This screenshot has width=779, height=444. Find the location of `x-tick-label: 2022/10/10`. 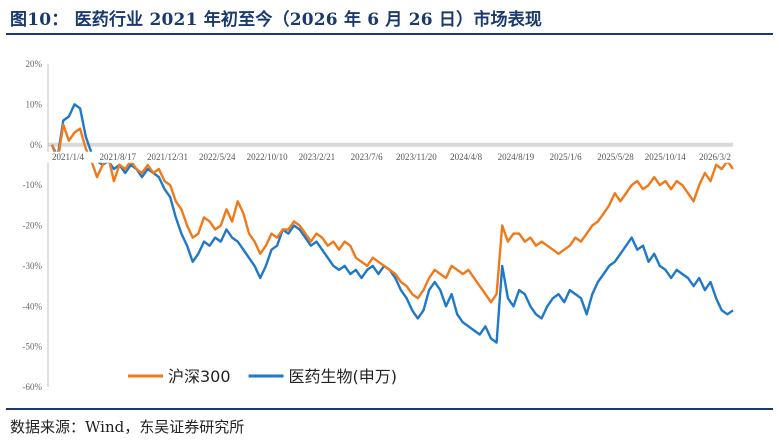

x-tick-label: 2022/10/10 is located at coordinates (268, 157).